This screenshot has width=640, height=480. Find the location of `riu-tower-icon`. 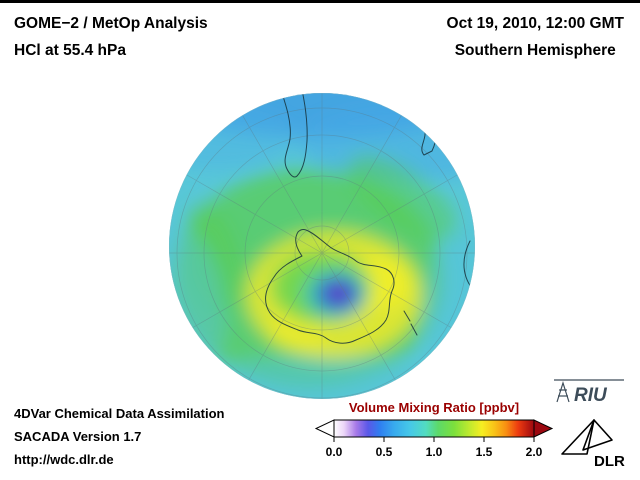

riu-tower-icon is located at coordinates (563, 392).